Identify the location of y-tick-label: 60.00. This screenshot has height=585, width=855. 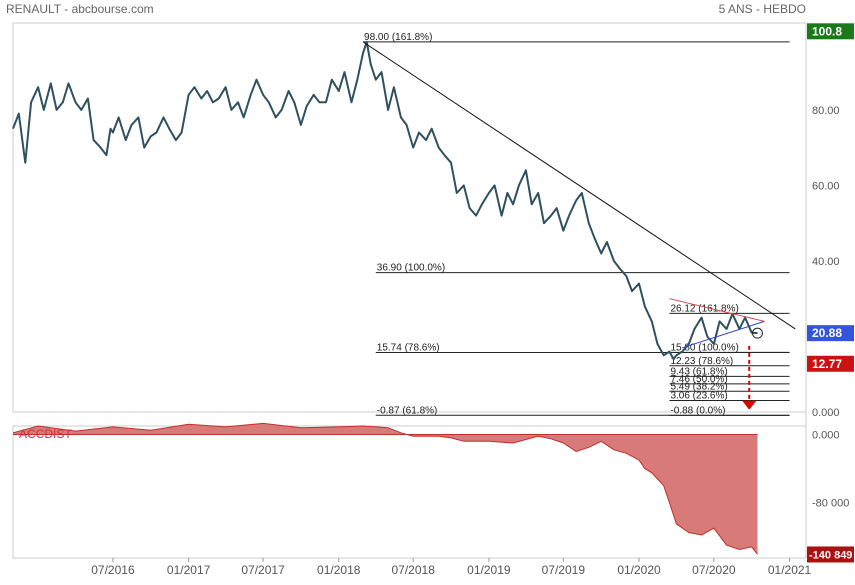
(826, 186).